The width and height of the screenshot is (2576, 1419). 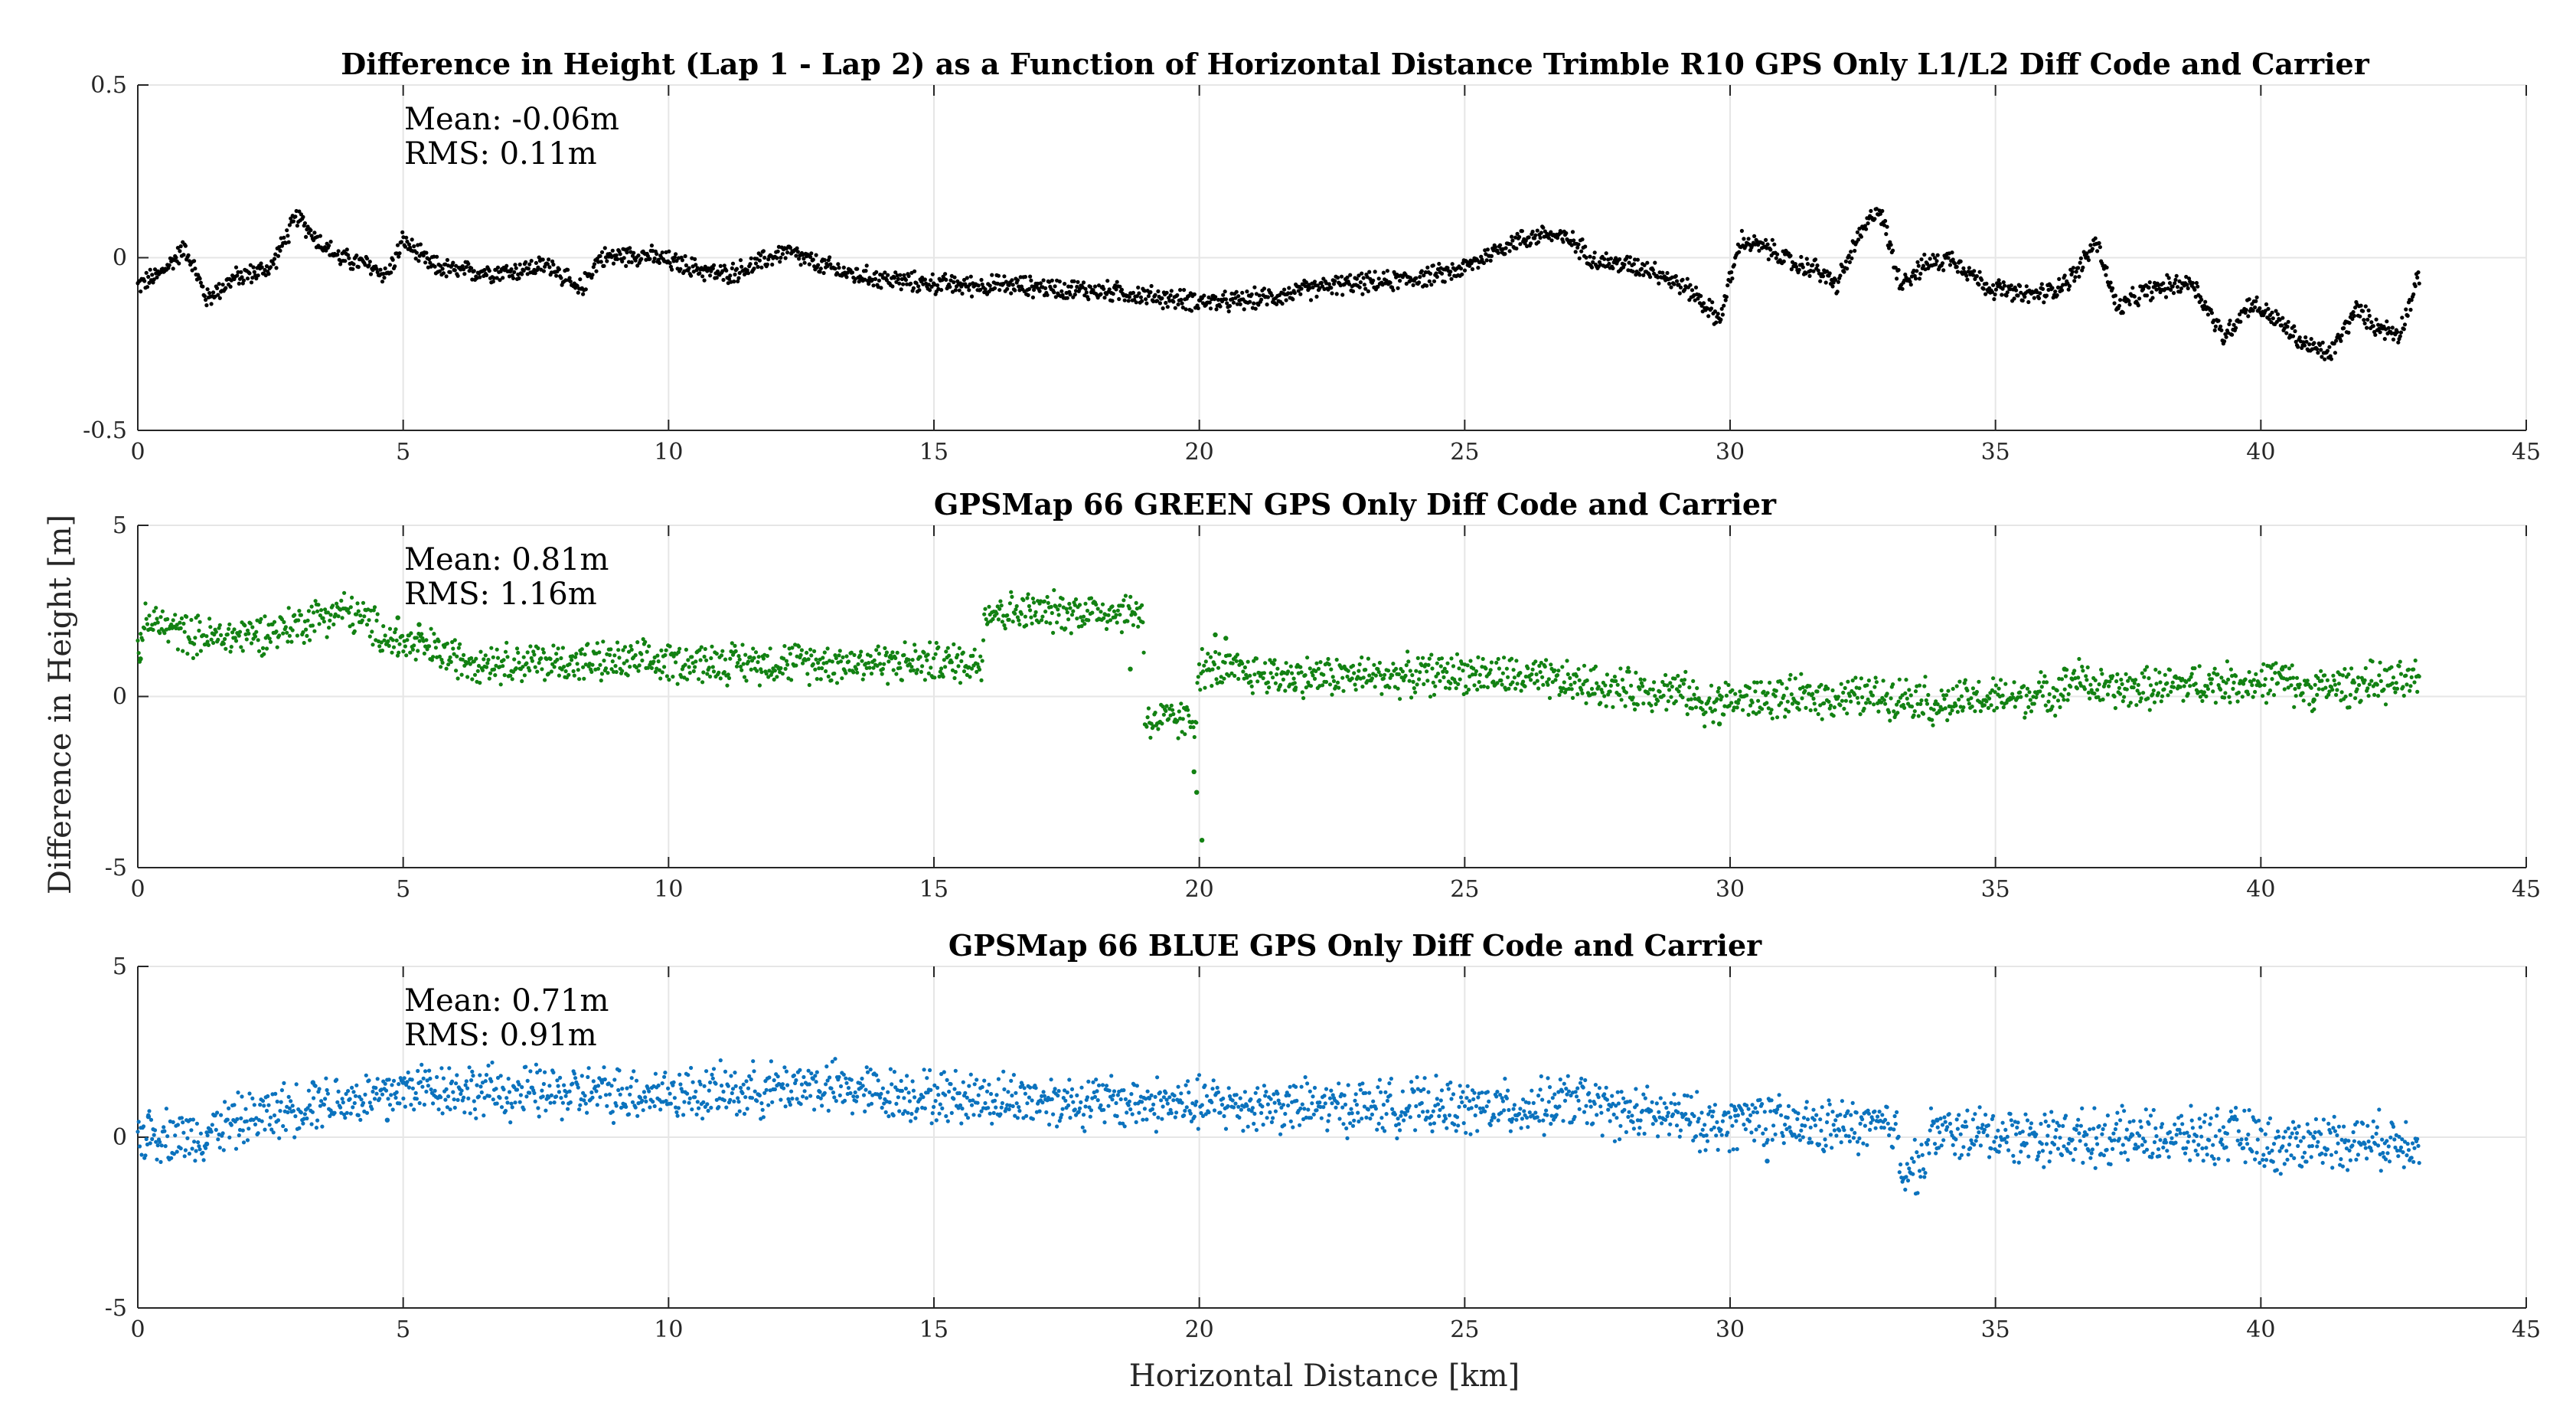 What do you see at coordinates (120, 698) in the screenshot?
I see `y-tick-label: 0` at bounding box center [120, 698].